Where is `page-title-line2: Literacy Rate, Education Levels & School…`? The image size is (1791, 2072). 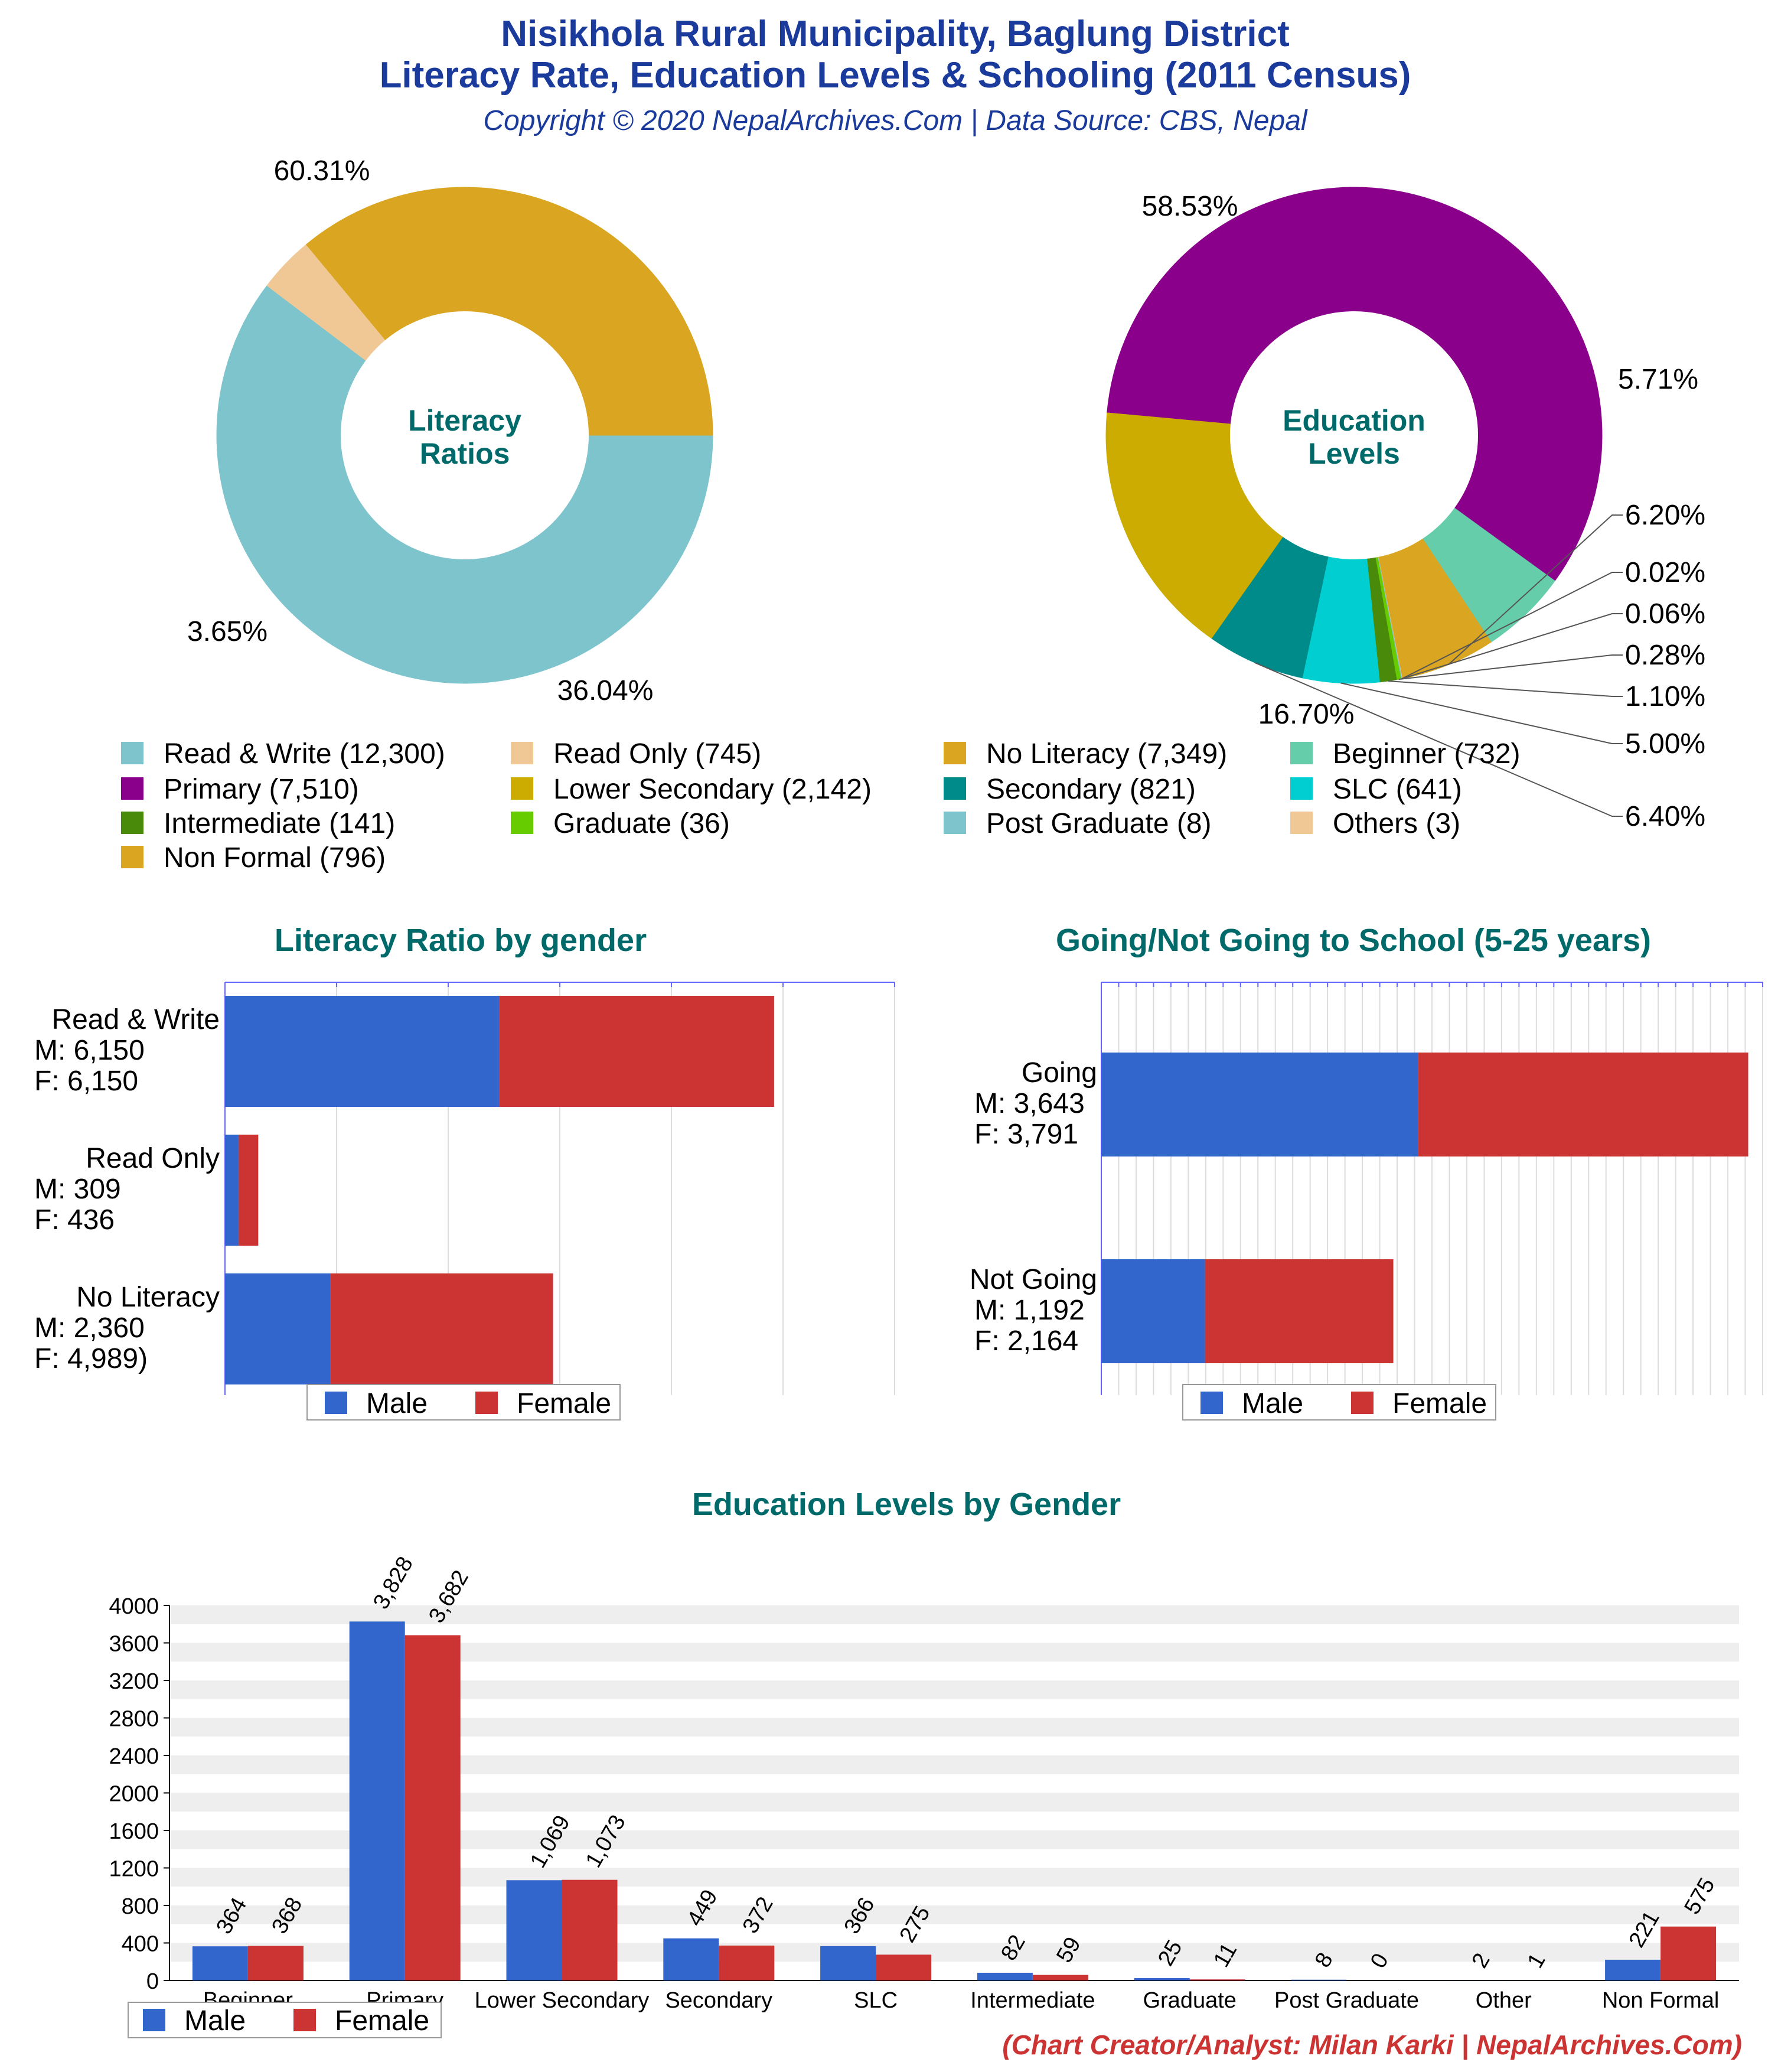 page-title-line2: Literacy Rate, Education Levels & School… is located at coordinates (895, 75).